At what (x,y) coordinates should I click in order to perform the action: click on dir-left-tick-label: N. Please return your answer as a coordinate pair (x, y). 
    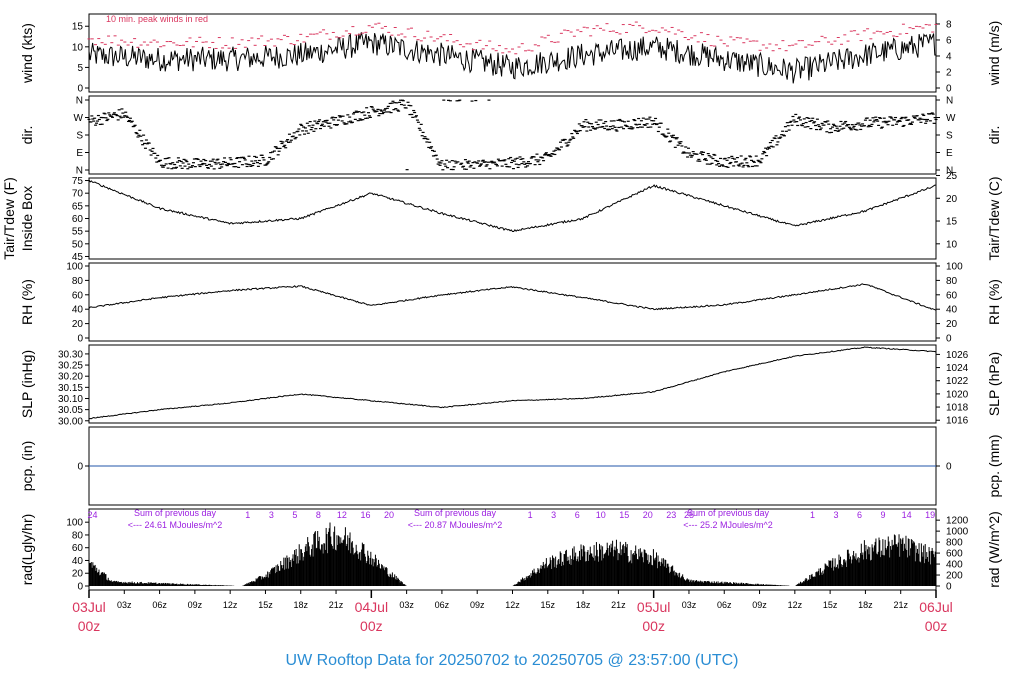
    Looking at the image, I should click on (79, 171).